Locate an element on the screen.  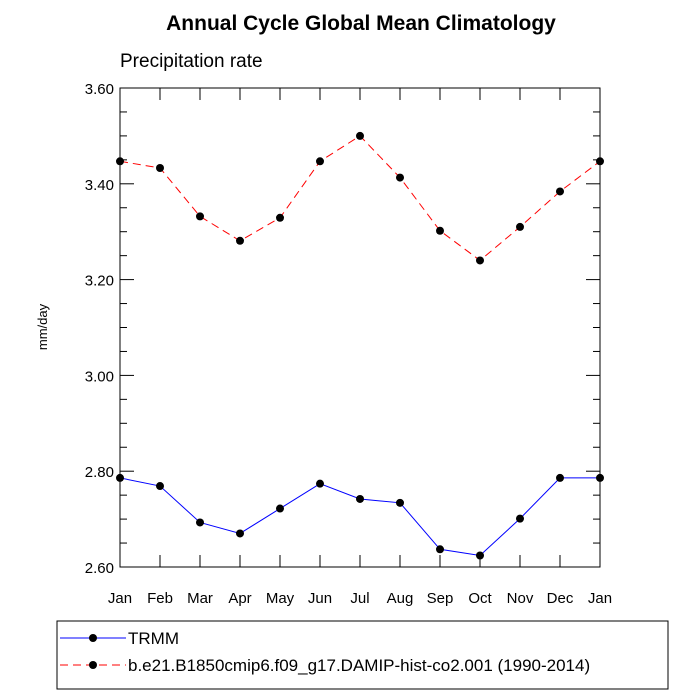
x-tick-label: Sep is located at coordinates (440, 598).